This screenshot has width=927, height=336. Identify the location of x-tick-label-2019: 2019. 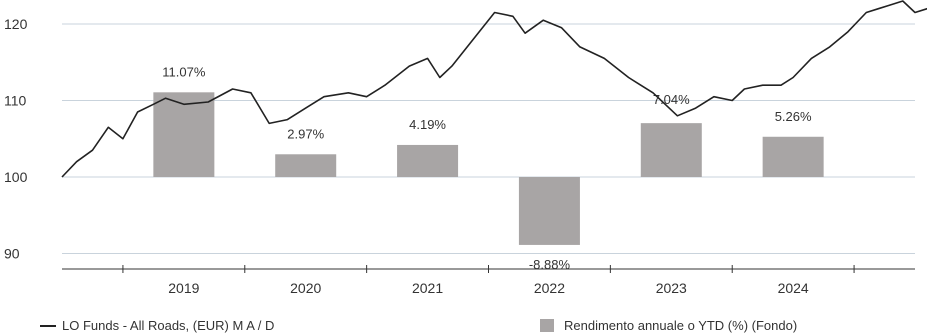
(183, 288).